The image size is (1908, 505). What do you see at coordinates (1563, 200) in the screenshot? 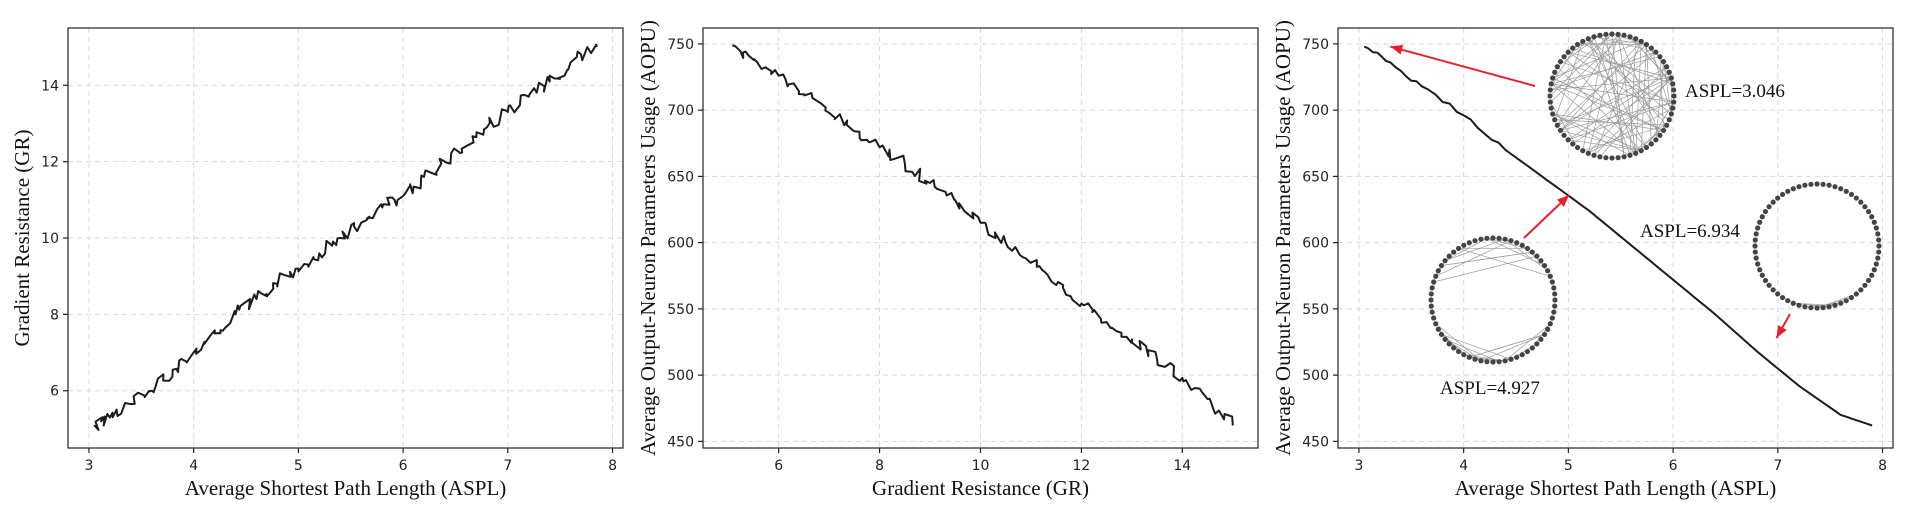
I see `arrow-aspl-4927-head` at bounding box center [1563, 200].